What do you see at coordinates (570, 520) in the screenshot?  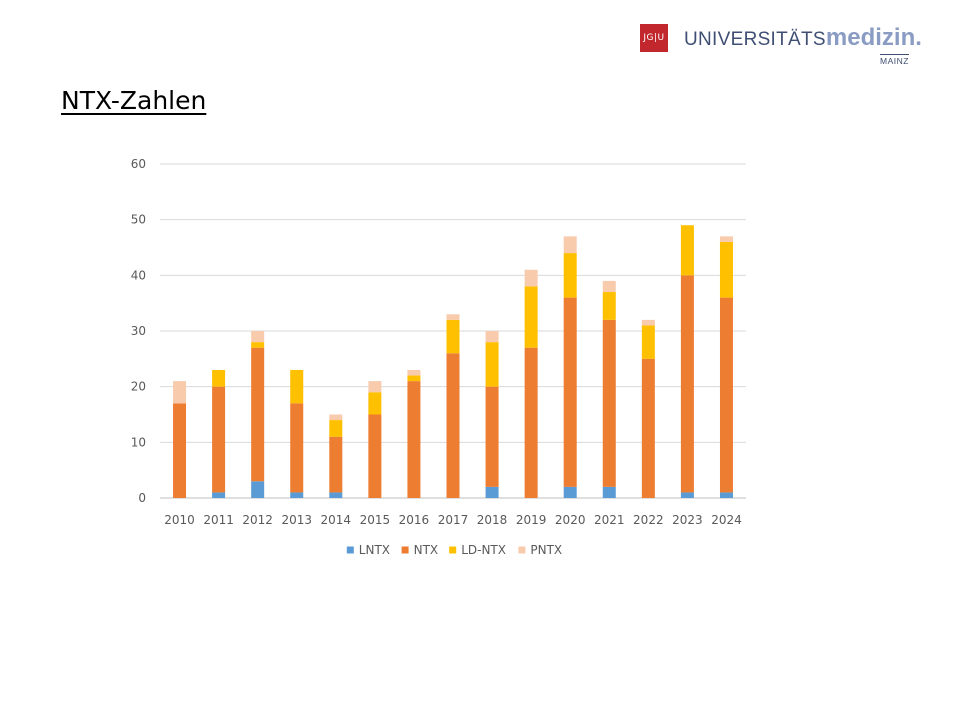 I see `x-tick-label: 2020` at bounding box center [570, 520].